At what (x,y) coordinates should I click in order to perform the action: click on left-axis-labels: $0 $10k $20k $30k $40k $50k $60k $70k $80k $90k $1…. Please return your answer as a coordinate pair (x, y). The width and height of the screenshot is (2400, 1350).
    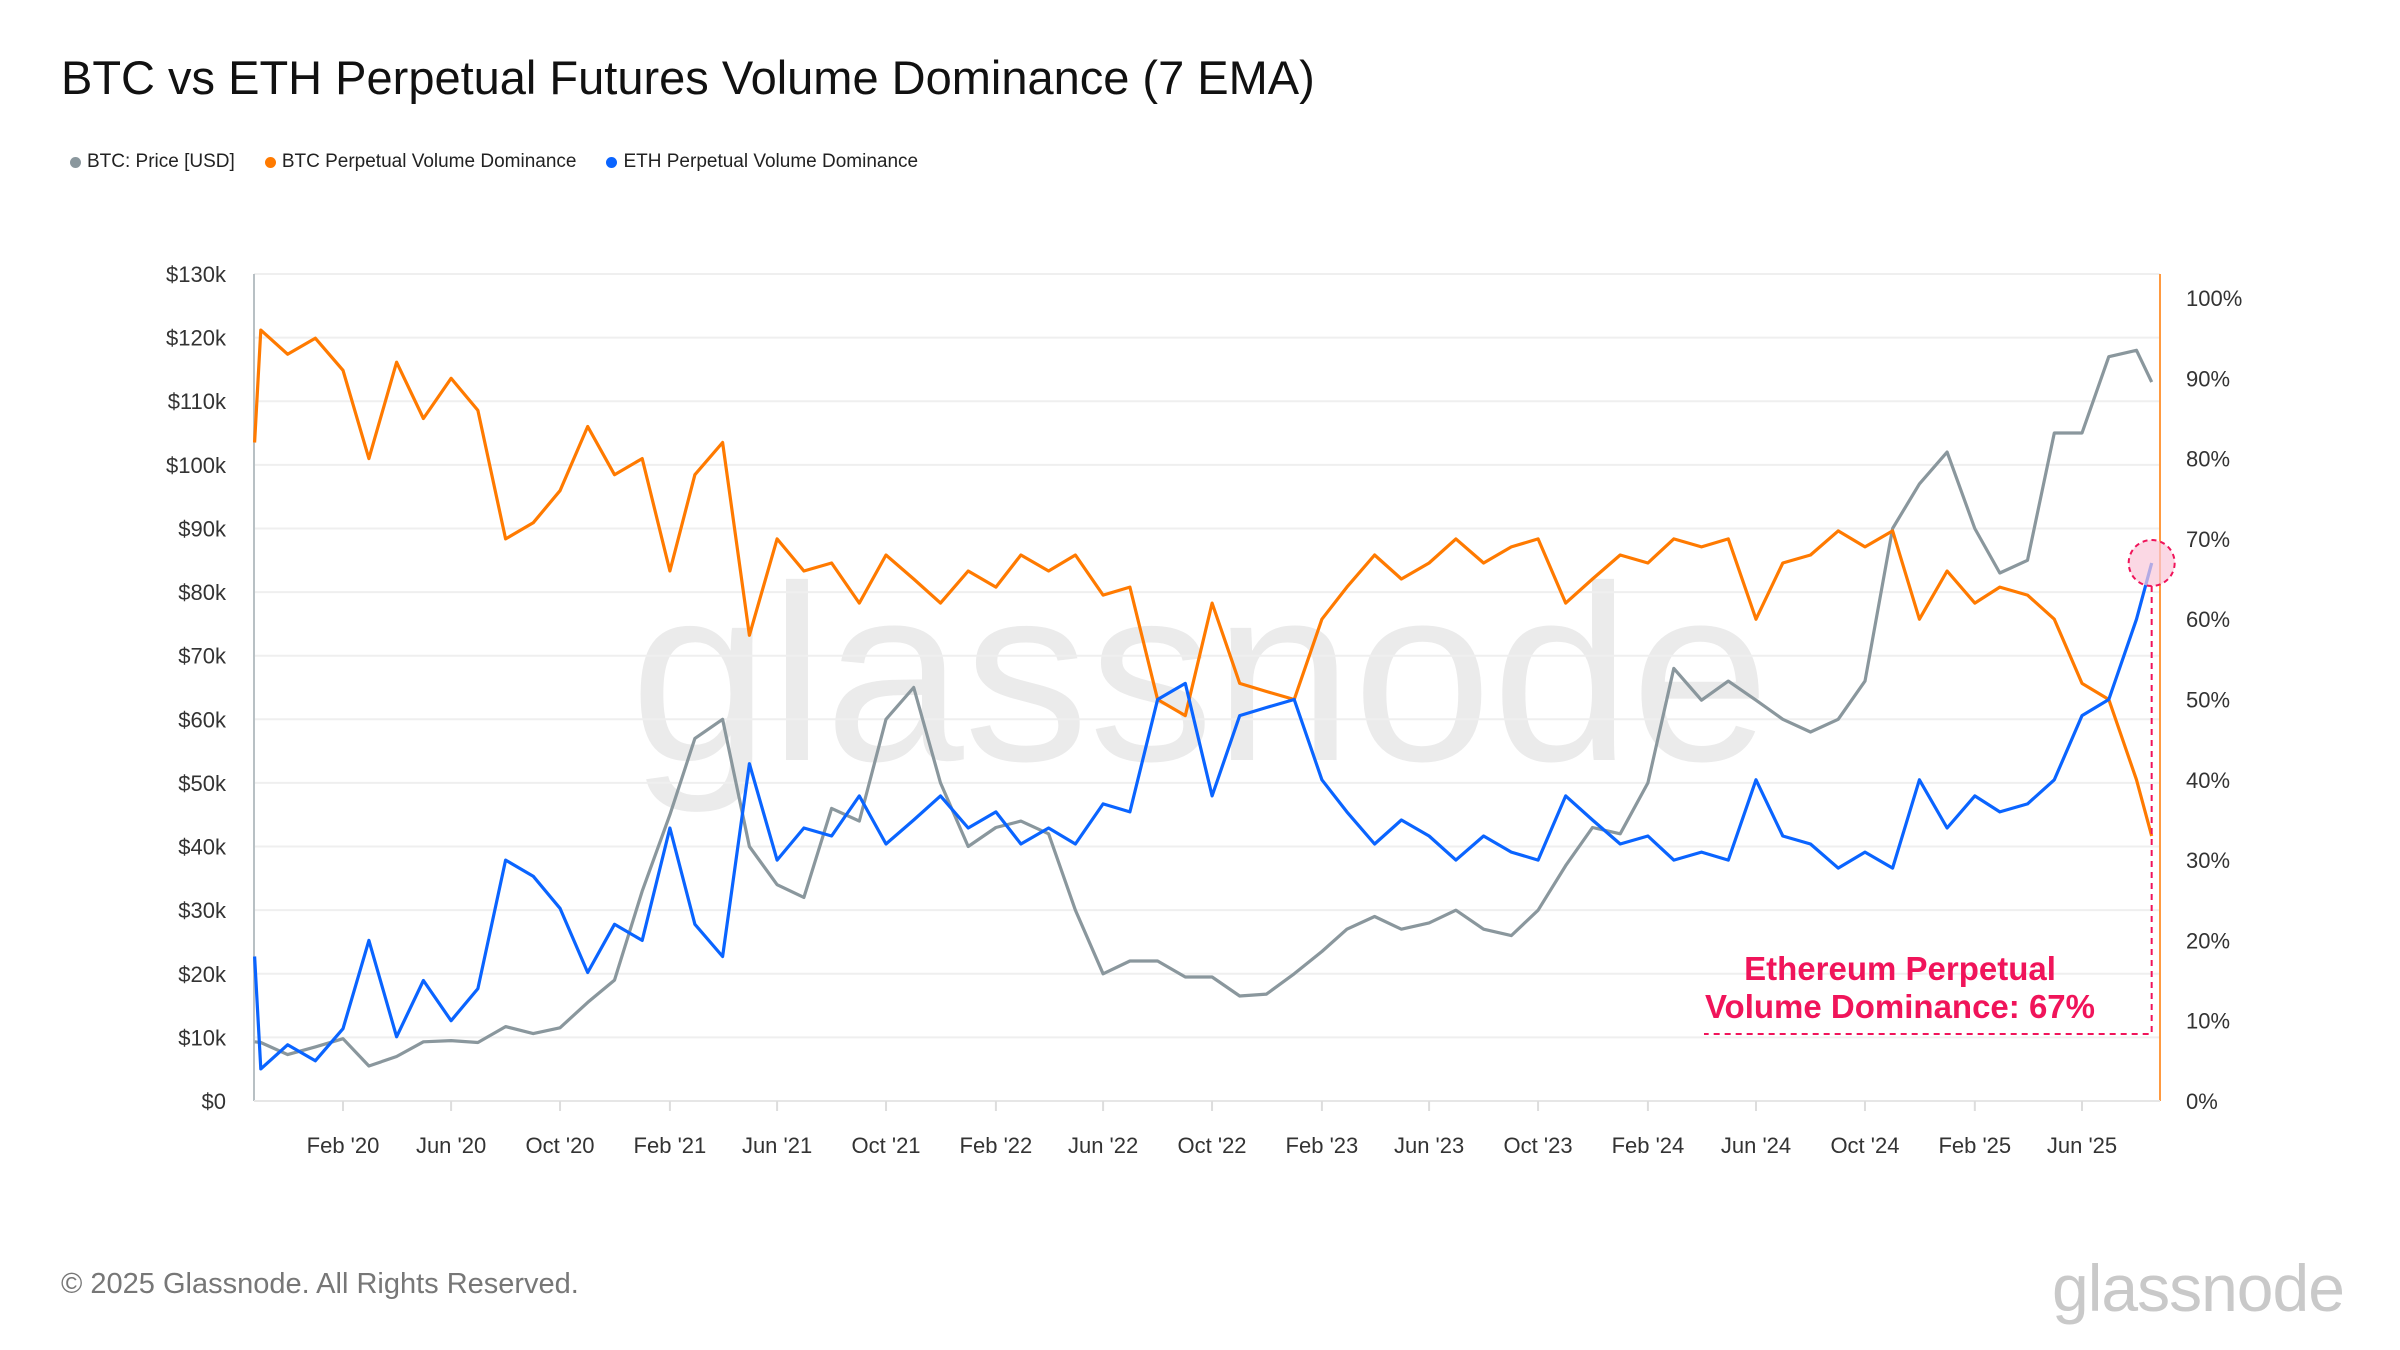
    Looking at the image, I should click on (196, 688).